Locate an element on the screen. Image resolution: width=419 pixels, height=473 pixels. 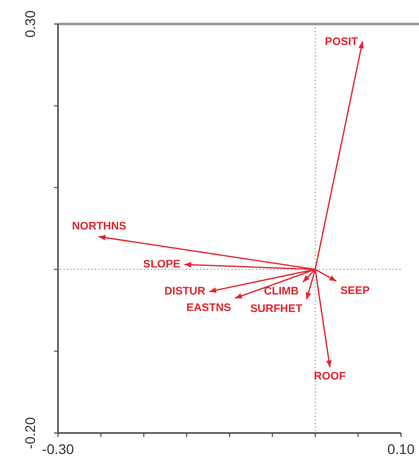
series-label: POSIT is located at coordinates (341, 42).